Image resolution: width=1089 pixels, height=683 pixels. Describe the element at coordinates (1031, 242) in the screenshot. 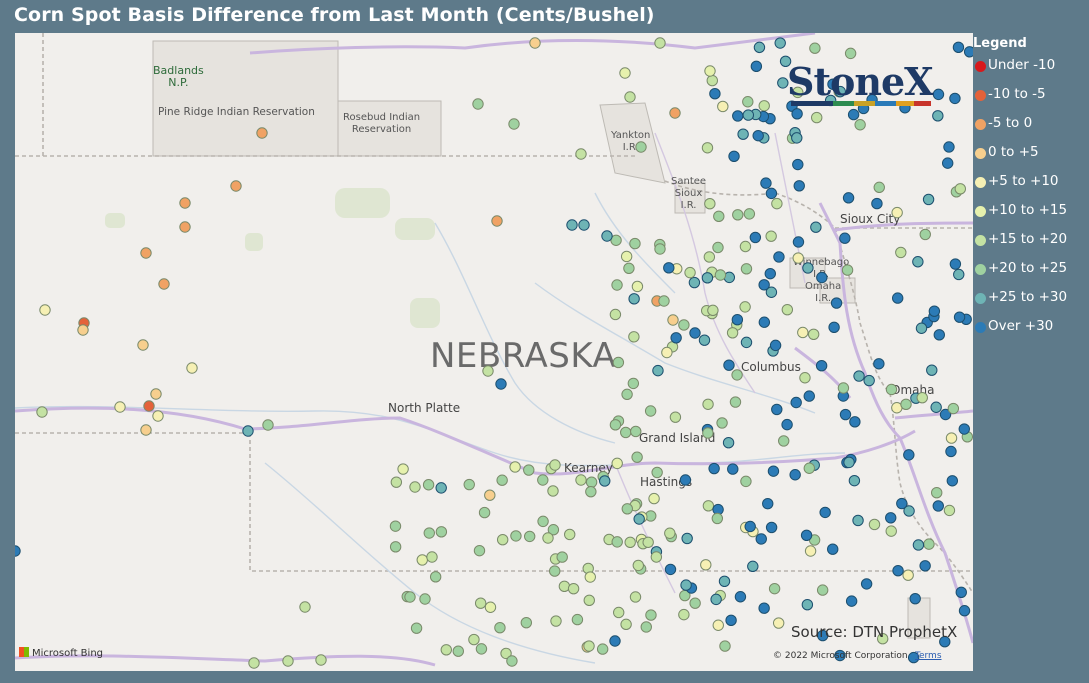

I see `legend-item: +15 to +20` at that location.